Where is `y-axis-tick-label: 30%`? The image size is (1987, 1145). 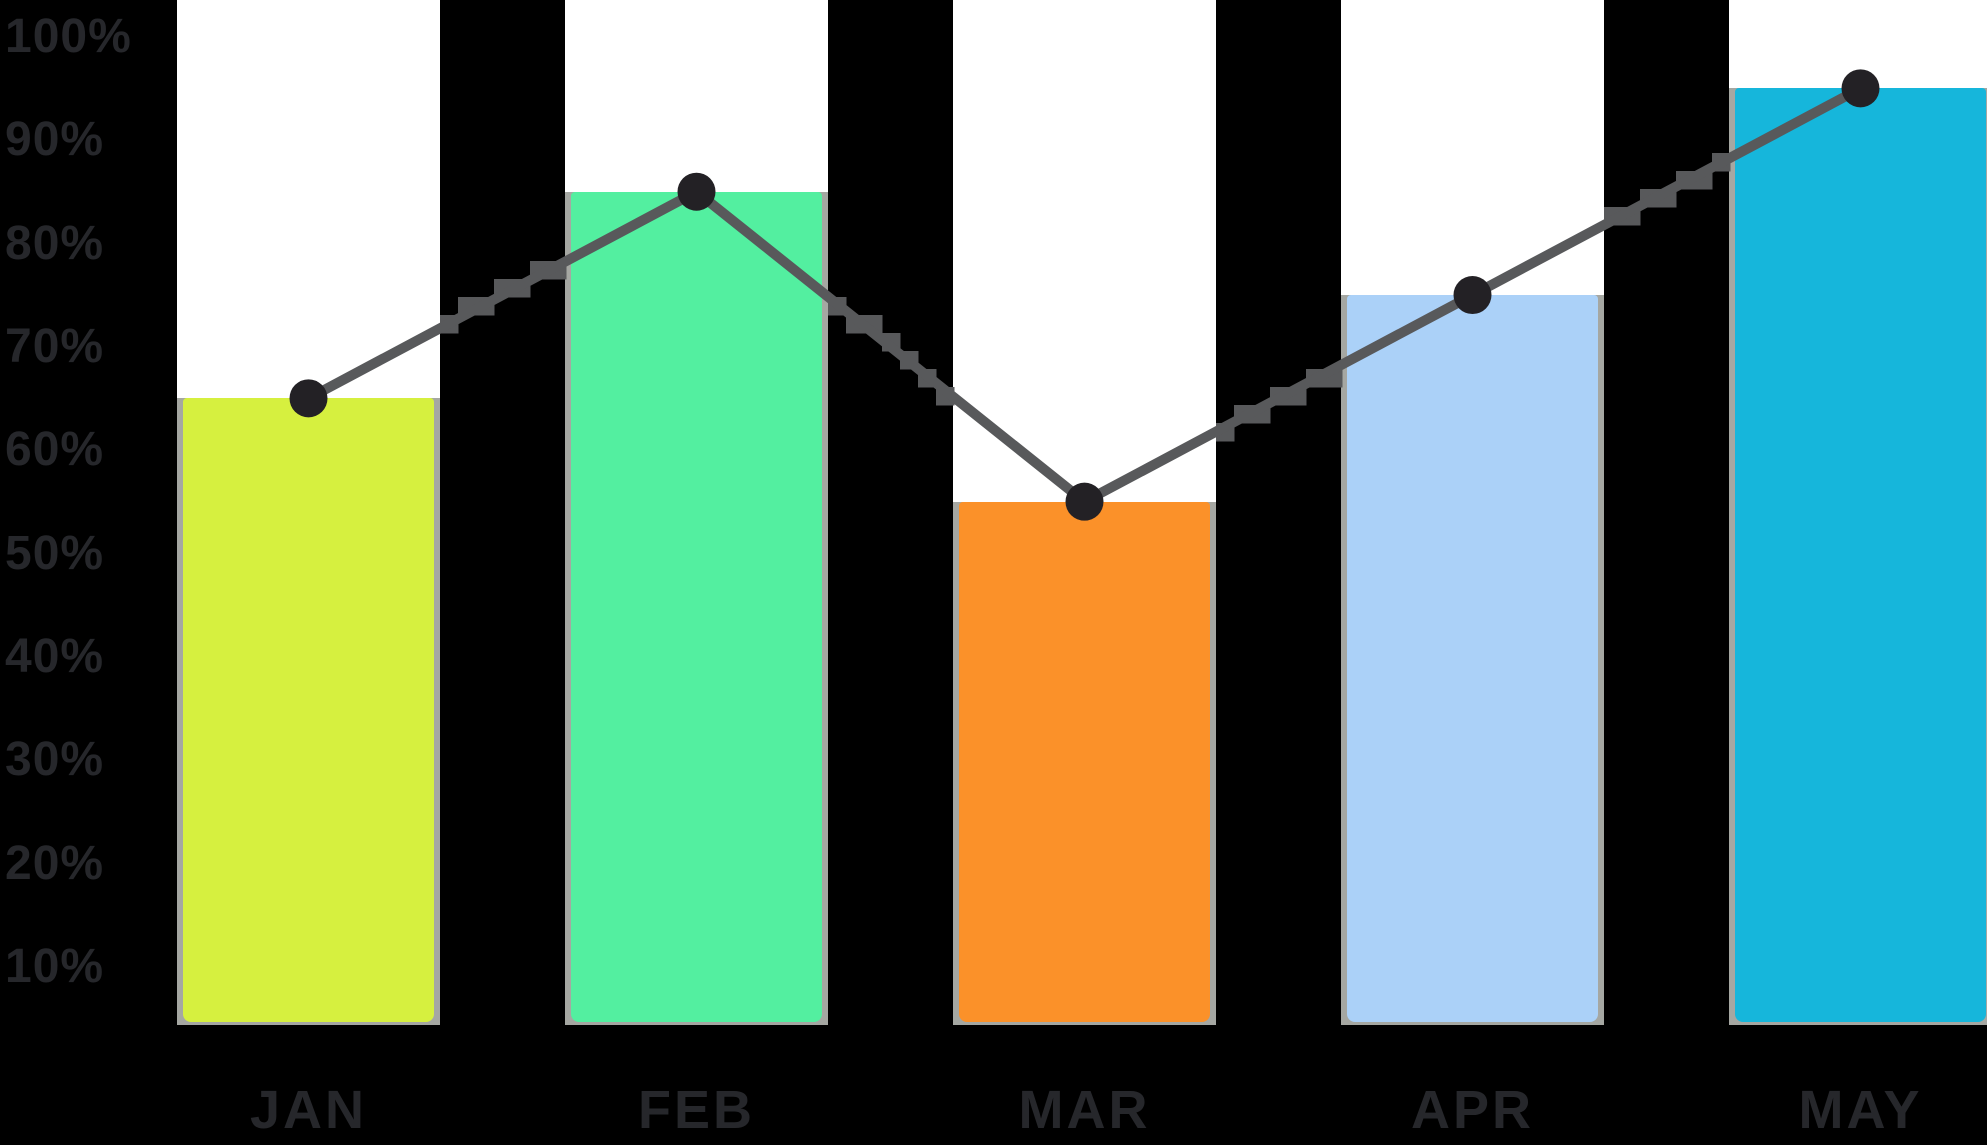 y-axis-tick-label: 30% is located at coordinates (55, 760).